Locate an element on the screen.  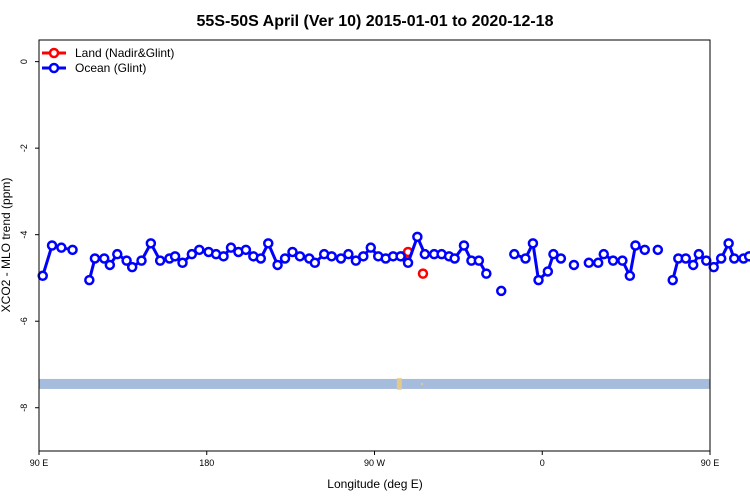
legend: Land (Nadir&Glint)Ocean (Glint) is located at coordinates (108, 60).